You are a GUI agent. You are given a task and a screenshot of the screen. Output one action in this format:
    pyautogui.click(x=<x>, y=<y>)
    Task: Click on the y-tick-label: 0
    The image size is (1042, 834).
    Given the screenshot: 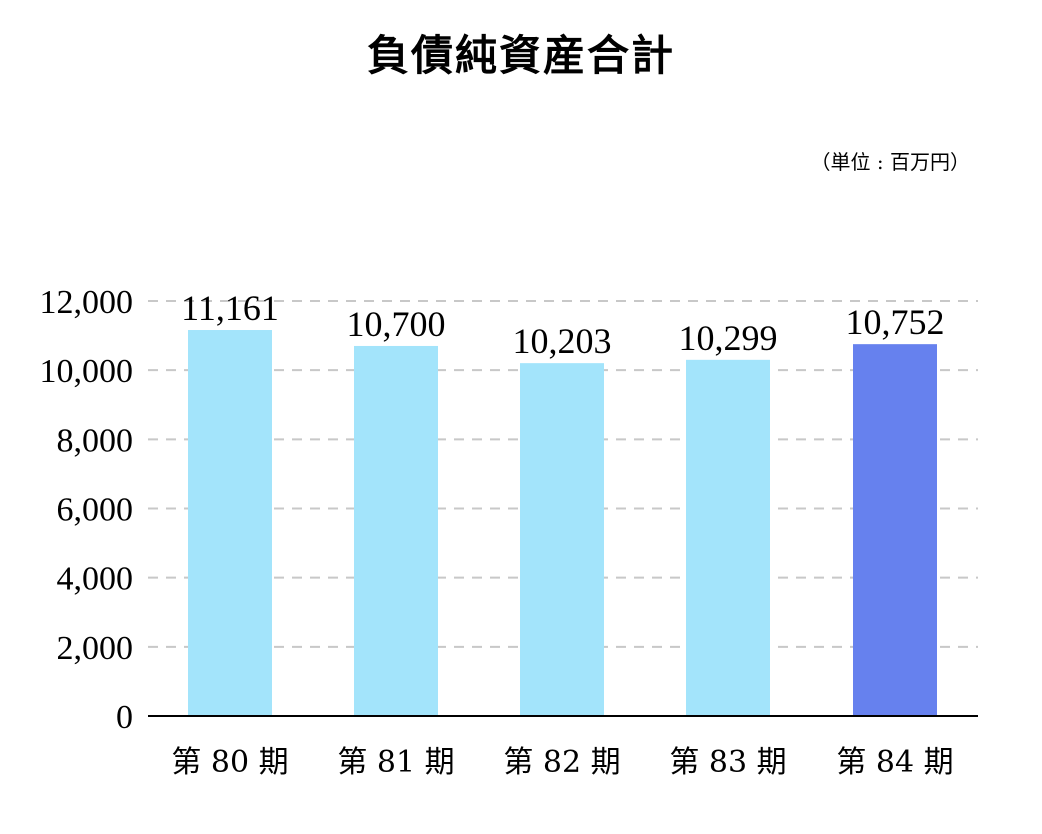 What is the action you would take?
    pyautogui.click(x=124, y=717)
    